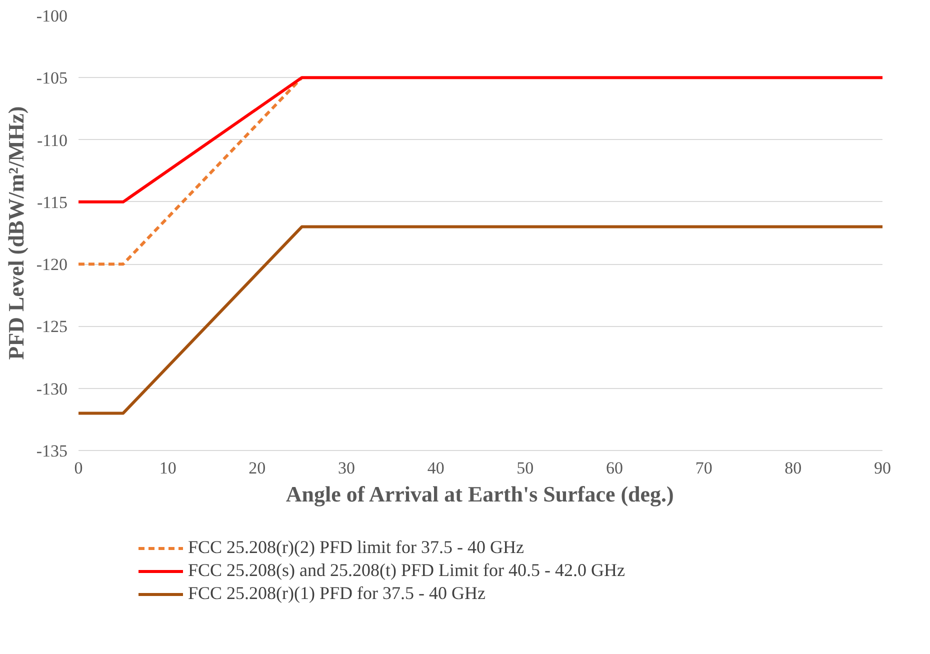 The height and width of the screenshot is (654, 930). What do you see at coordinates (525, 468) in the screenshot?
I see `x-tick-label: 50` at bounding box center [525, 468].